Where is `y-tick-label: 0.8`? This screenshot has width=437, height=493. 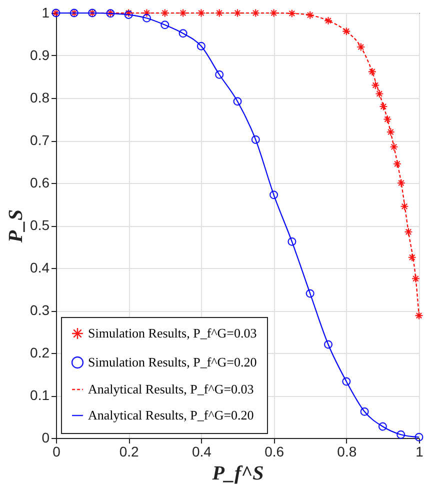
y-tick-label: 0.8 is located at coordinates (40, 98).